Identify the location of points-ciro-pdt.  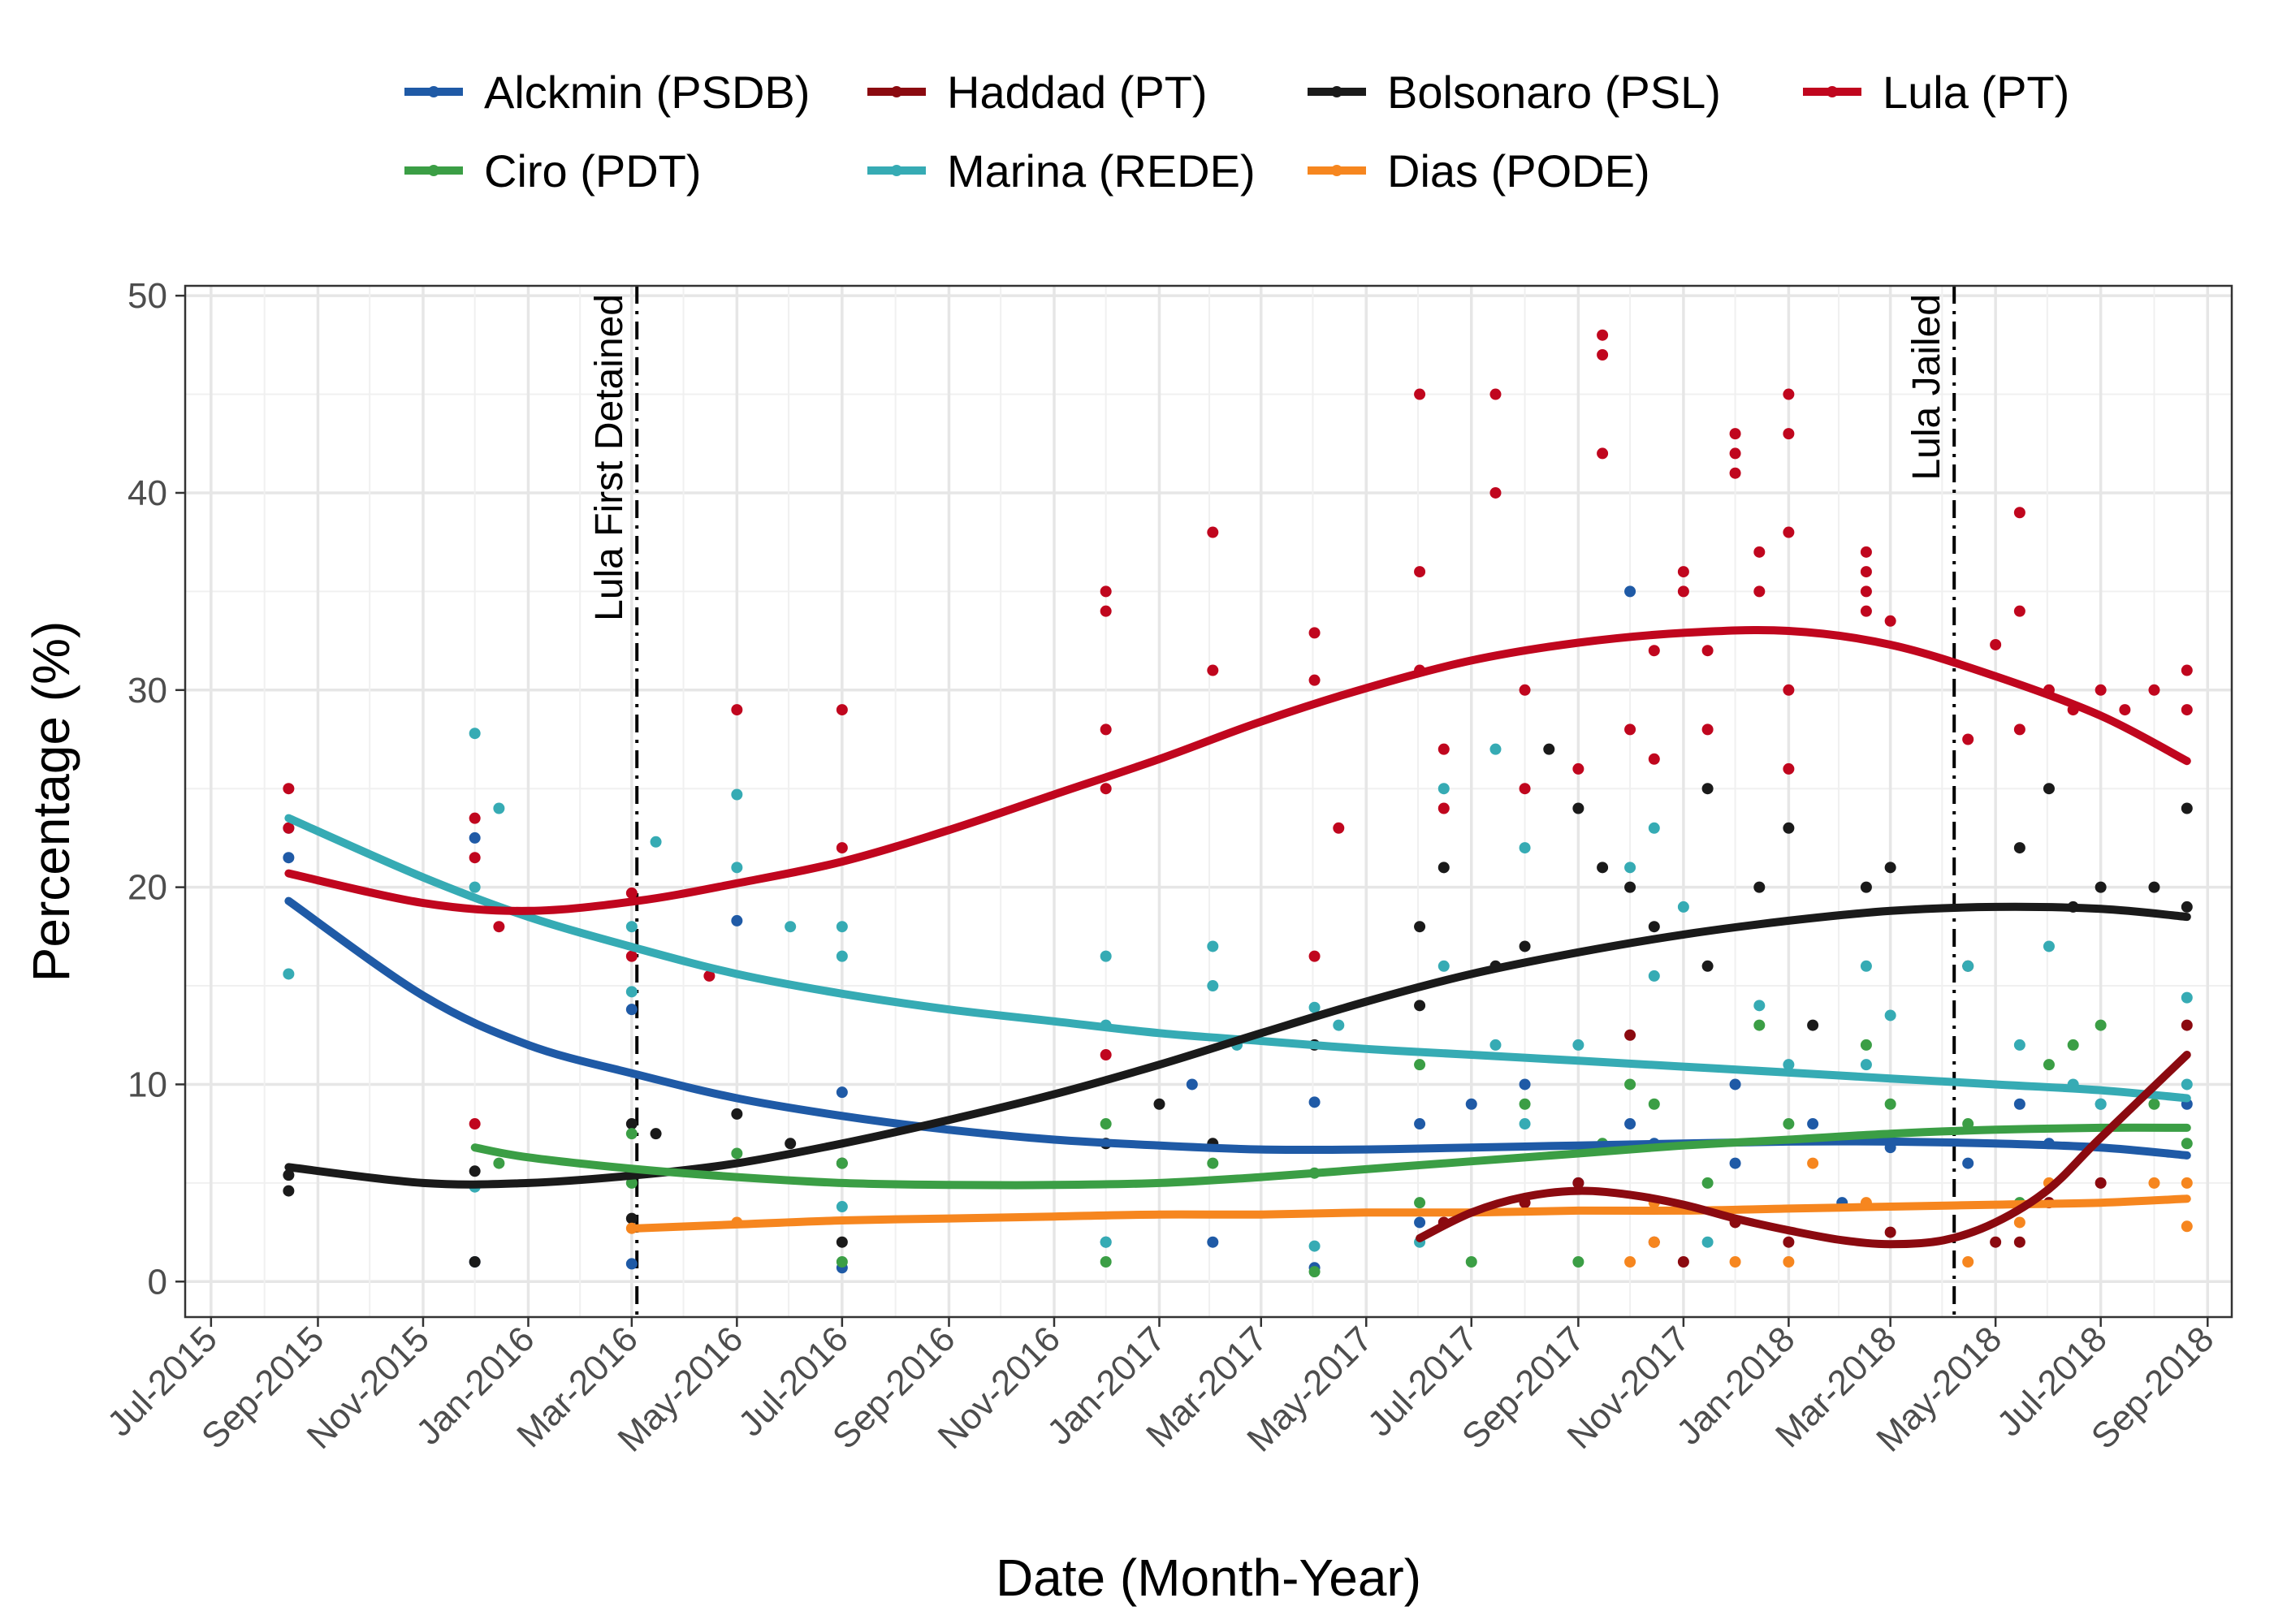
(1343, 1149).